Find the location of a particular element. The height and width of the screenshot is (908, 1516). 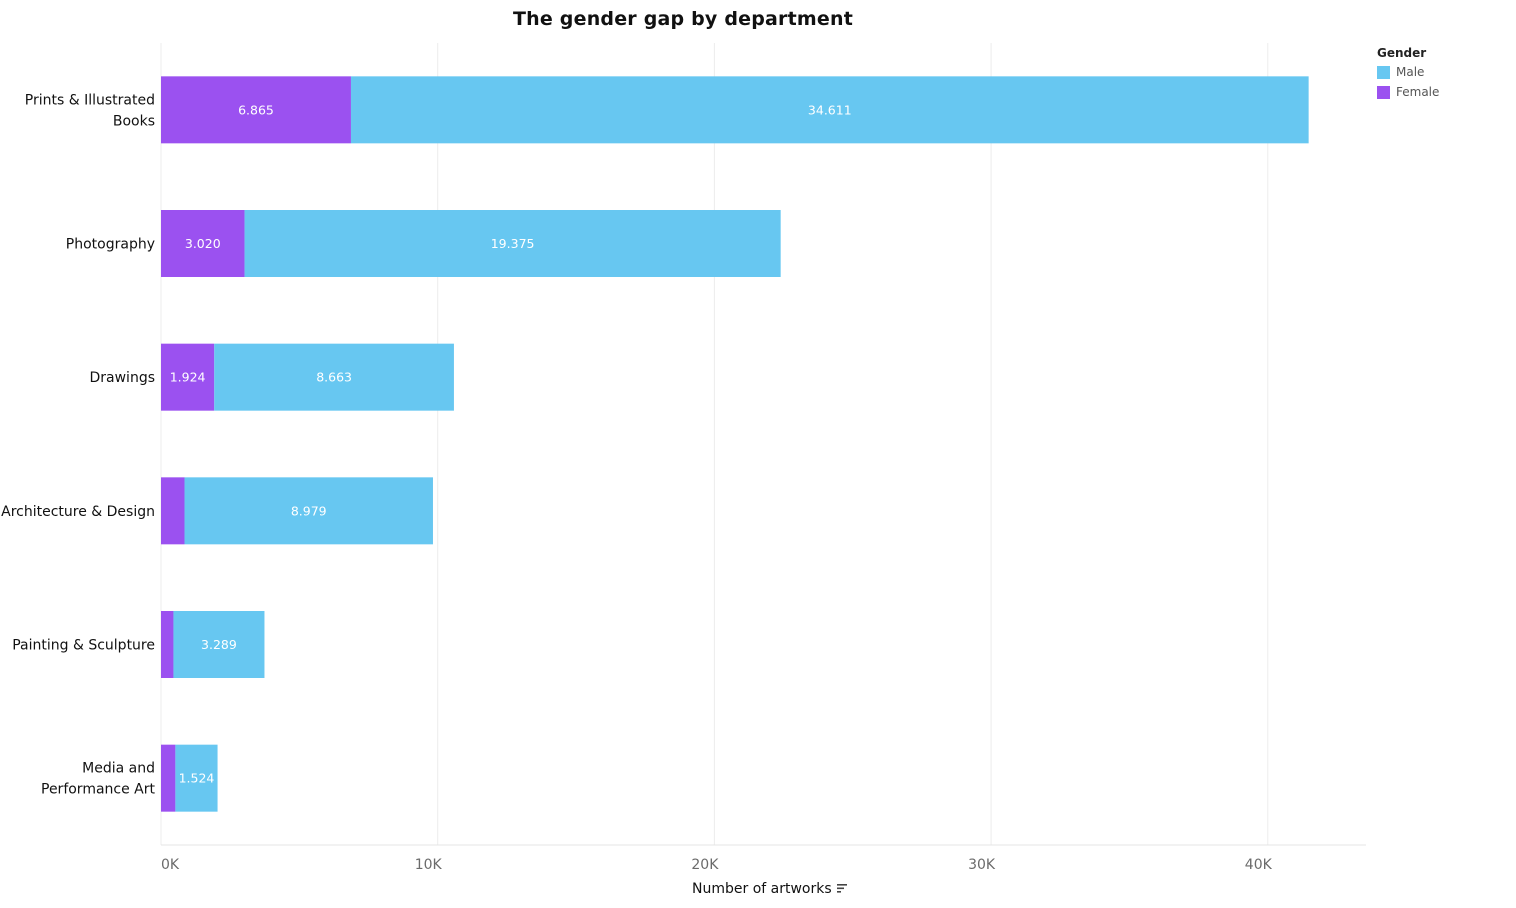

x-axis-title: Number of artworks is located at coordinates (770, 889).